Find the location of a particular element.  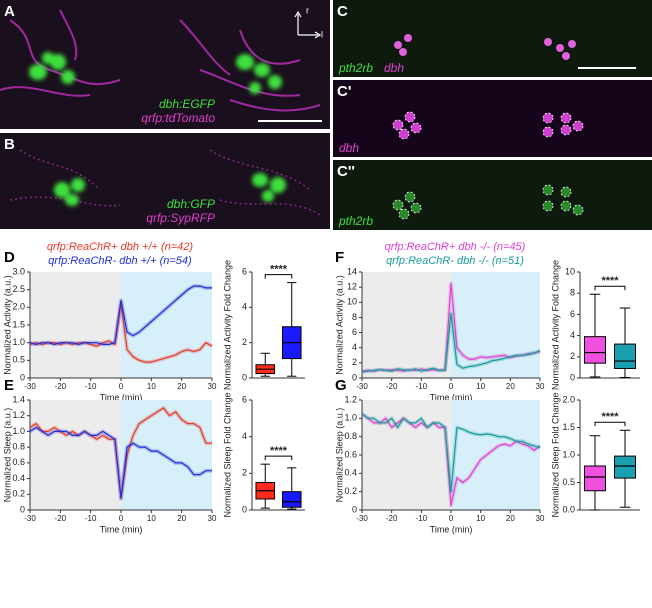

magenta-puncta is located at coordinates (165, 182).